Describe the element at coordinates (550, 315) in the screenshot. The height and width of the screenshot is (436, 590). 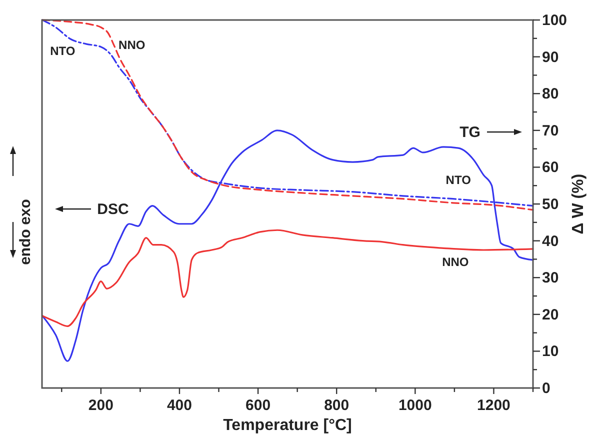
I see `y-tick-label: 20` at that location.